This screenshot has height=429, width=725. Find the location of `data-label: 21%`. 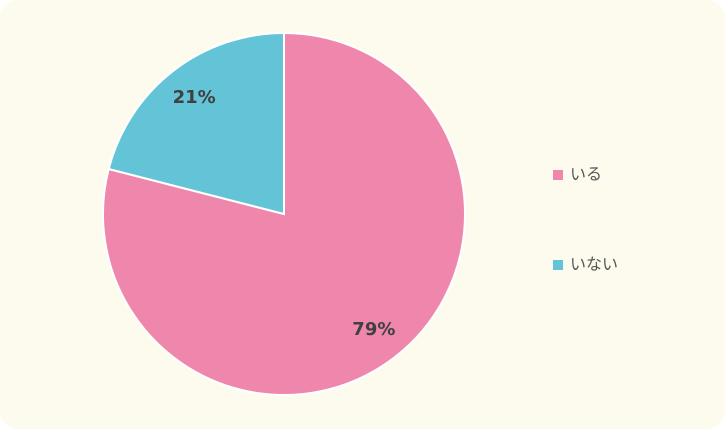

data-label: 21% is located at coordinates (194, 97).